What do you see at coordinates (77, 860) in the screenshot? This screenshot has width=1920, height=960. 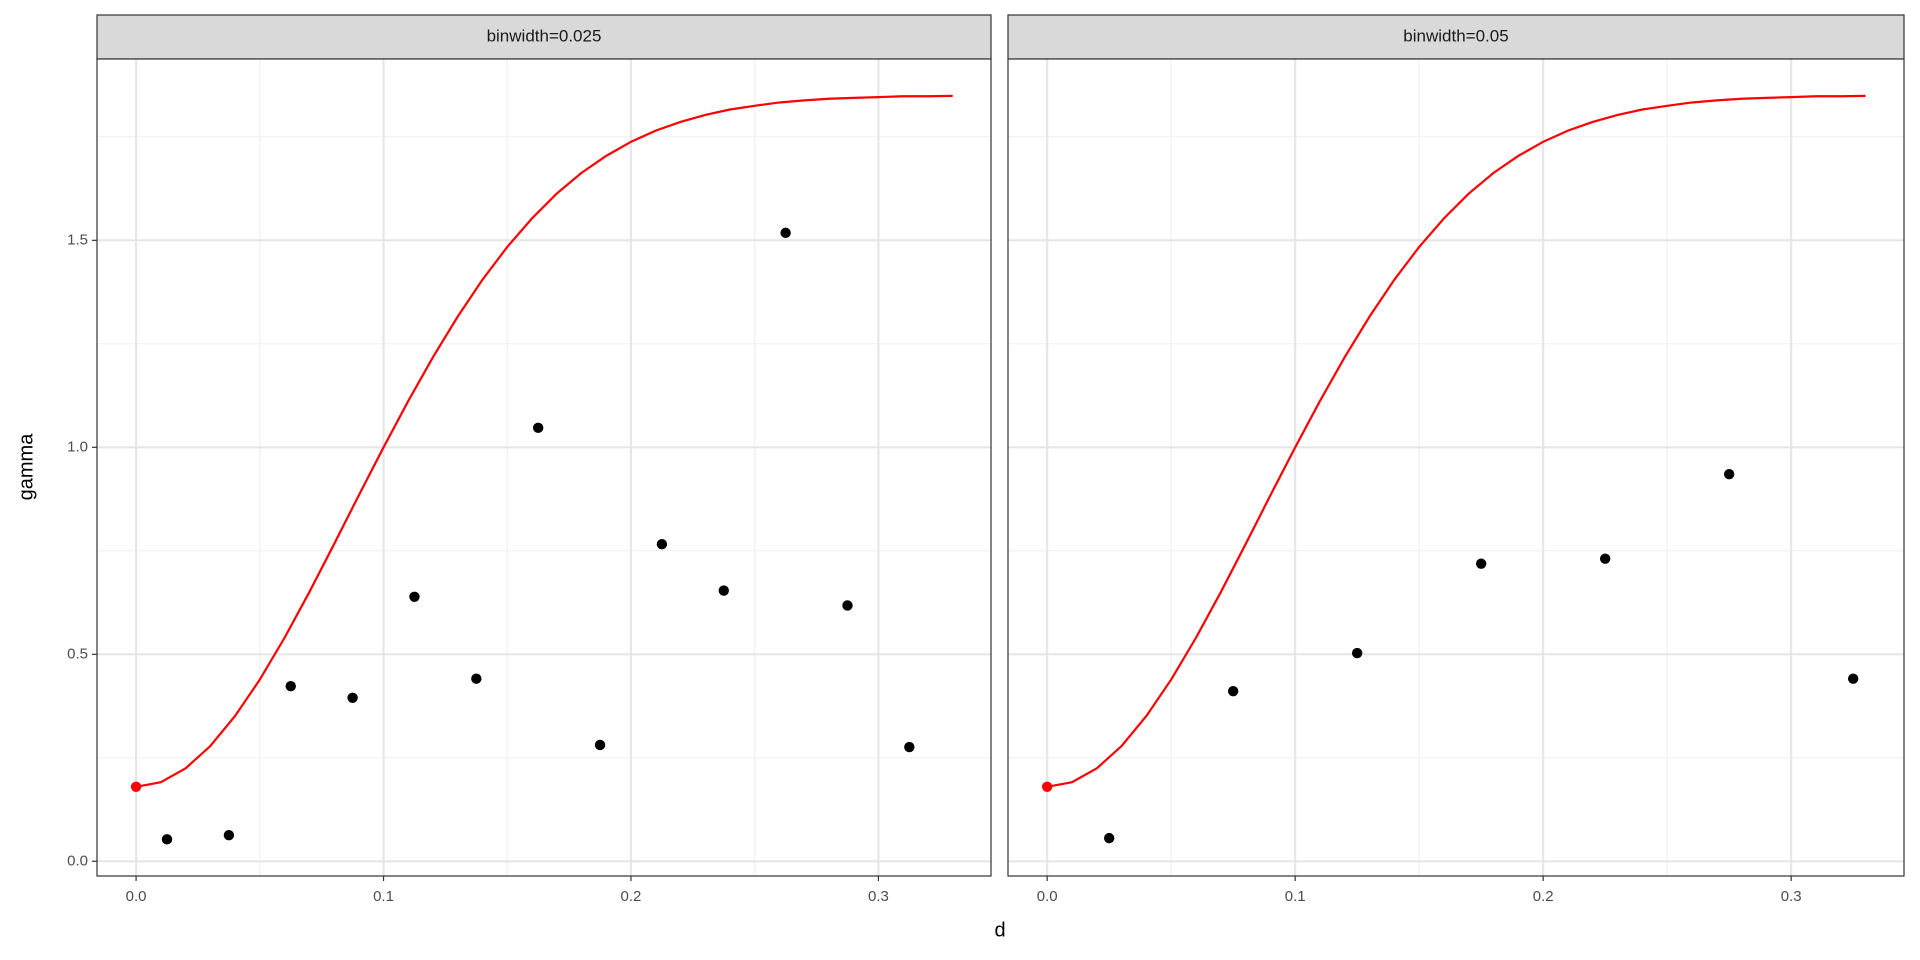 I see `y-tick-label: 0.0` at bounding box center [77, 860].